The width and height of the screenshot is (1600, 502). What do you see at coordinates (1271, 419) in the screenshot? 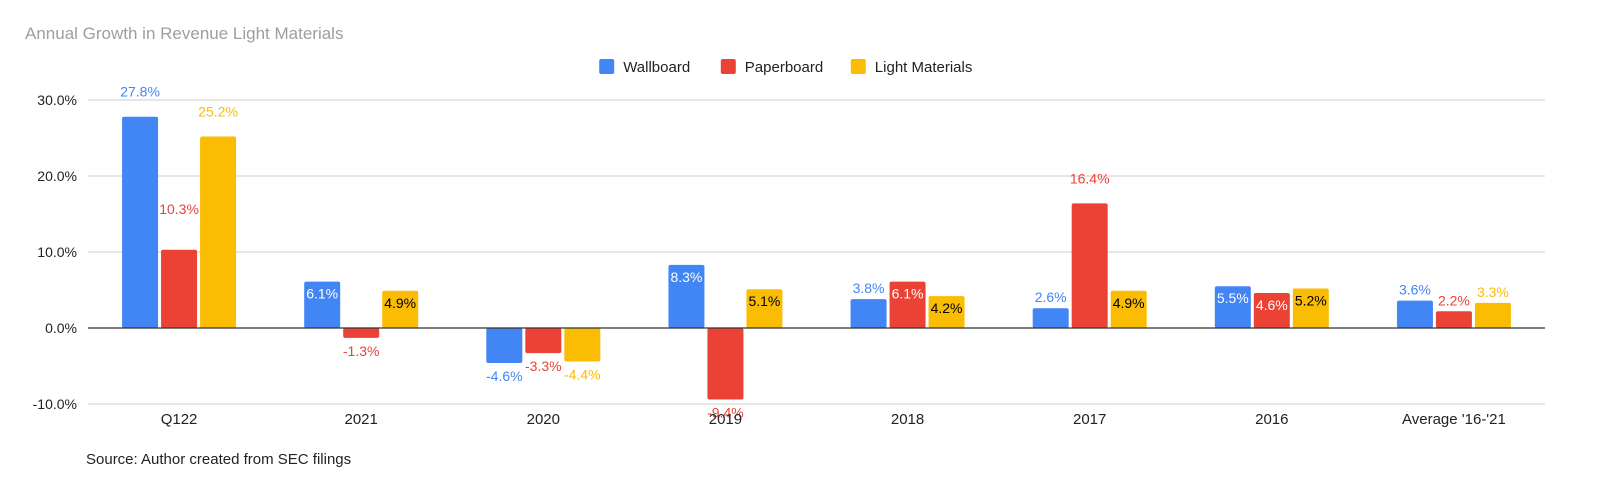
I see `x-tick-label: 2016` at bounding box center [1271, 419].